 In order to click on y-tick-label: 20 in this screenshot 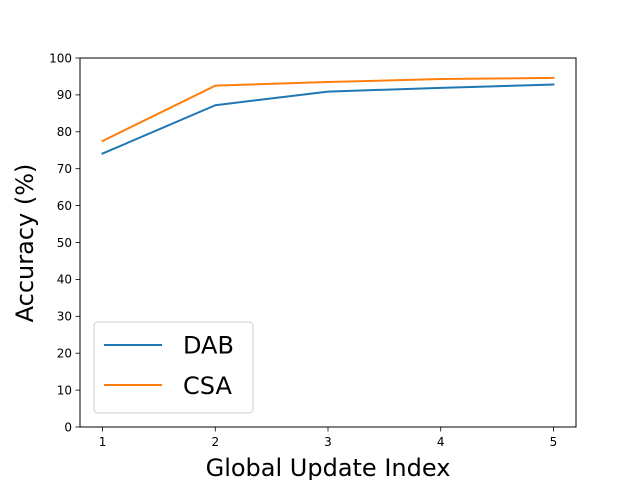, I will do `click(64, 354)`.